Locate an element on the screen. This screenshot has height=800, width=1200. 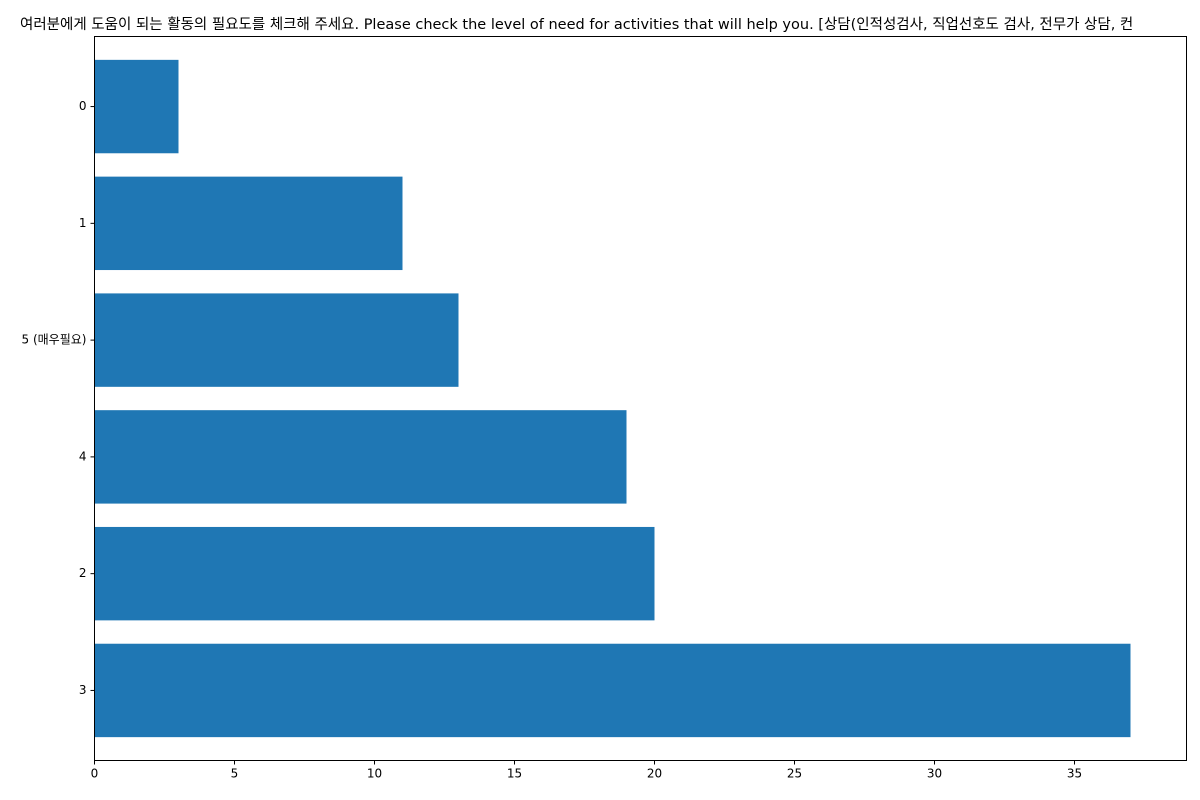
y-tick-label: 5 (매우필요) is located at coordinates (54, 340).